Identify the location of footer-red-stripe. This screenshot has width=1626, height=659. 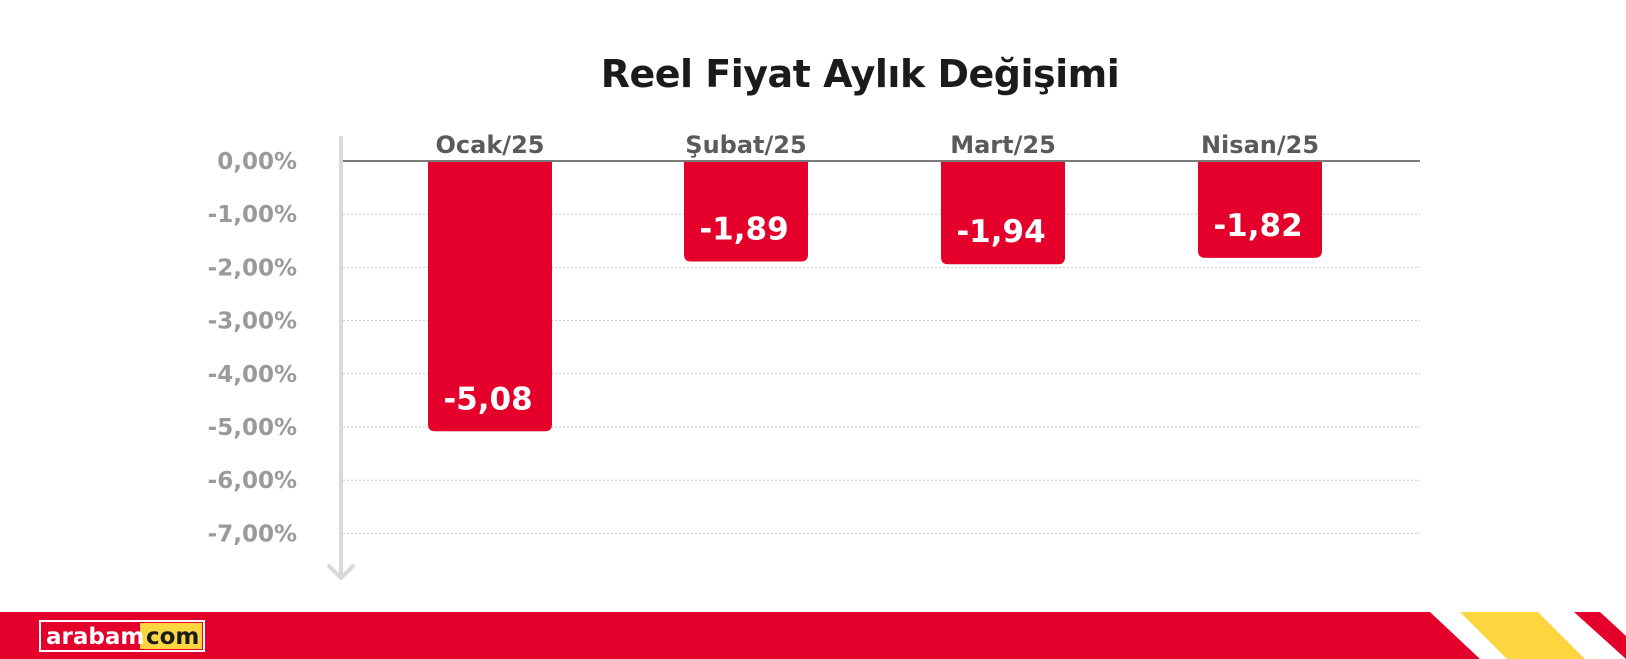
(1582, 635).